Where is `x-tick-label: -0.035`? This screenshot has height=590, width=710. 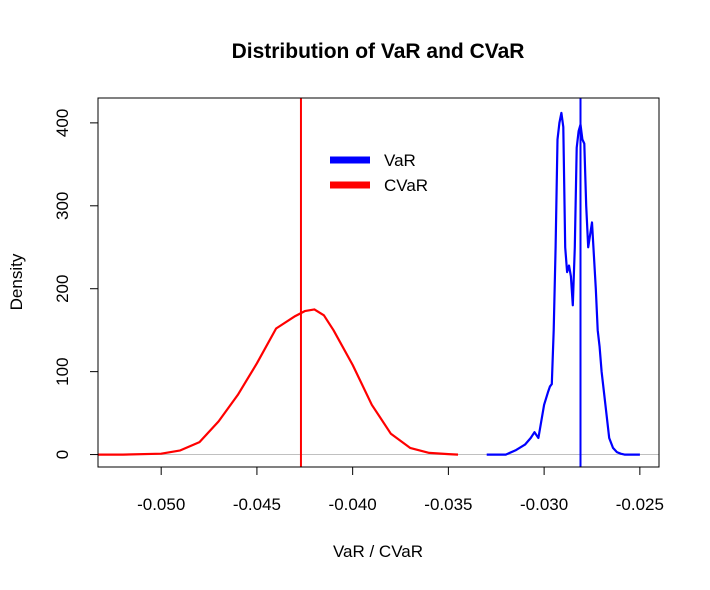
x-tick-label: -0.035 is located at coordinates (448, 504).